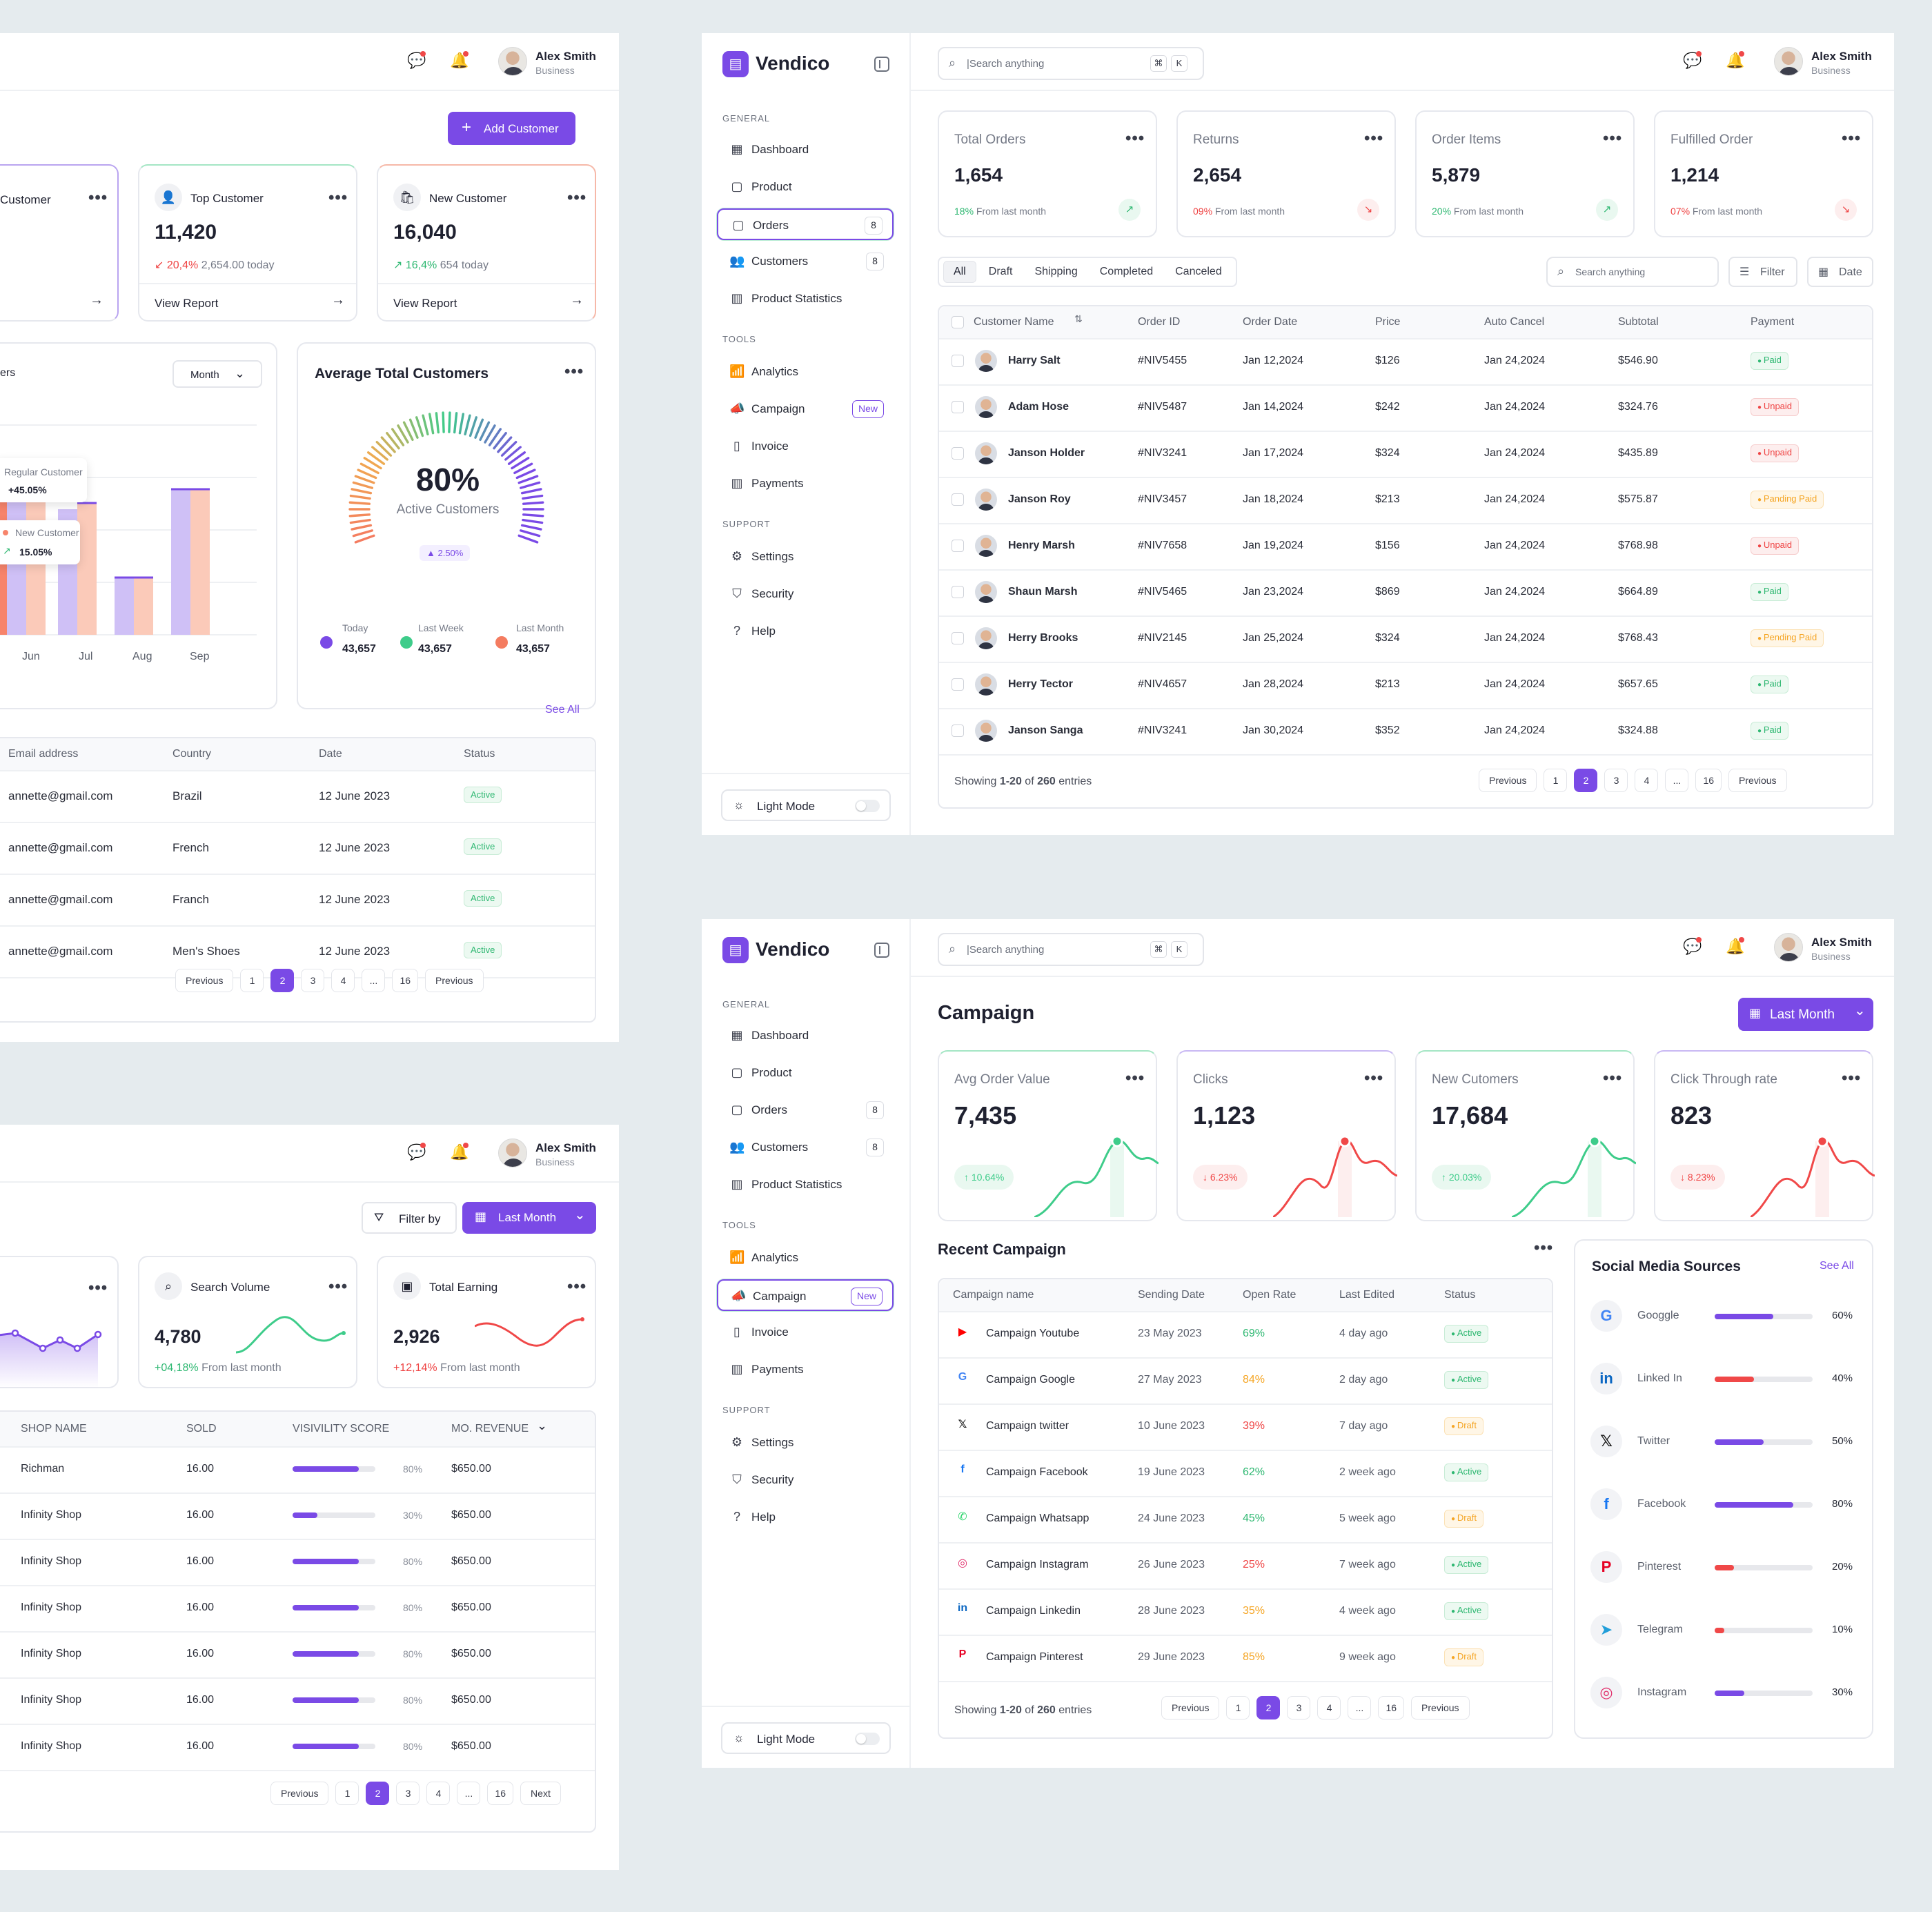 The height and width of the screenshot is (1912, 1932). What do you see at coordinates (409, 1218) in the screenshot?
I see `filter-by-button: ⛛ Filter by` at bounding box center [409, 1218].